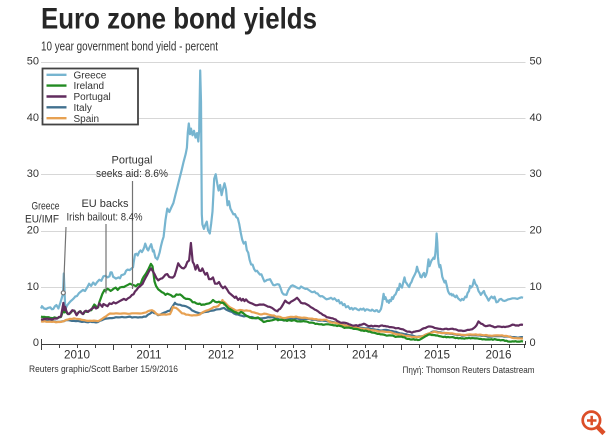 The width and height of the screenshot is (610, 440). Describe the element at coordinates (89, 86) in the screenshot. I see `svg-text: Ireland` at that location.